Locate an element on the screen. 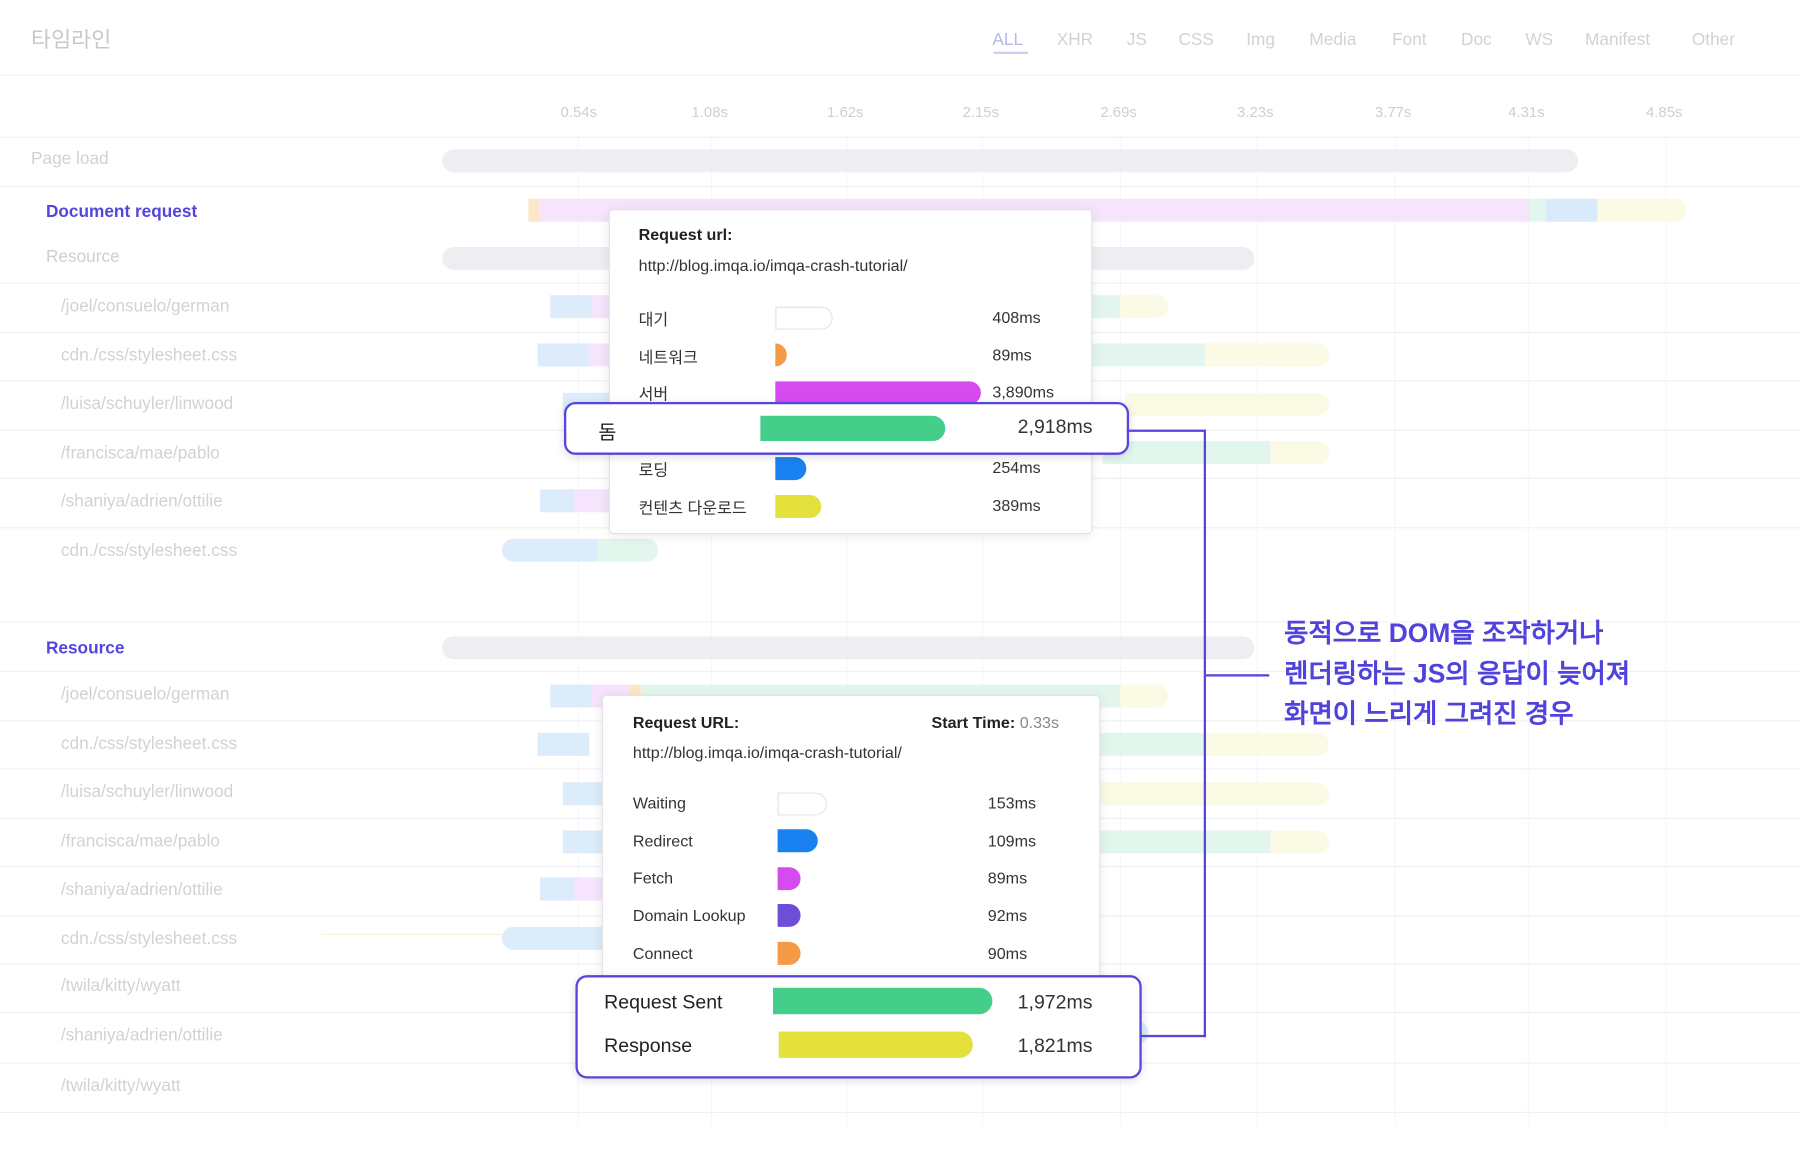 The height and width of the screenshot is (1156, 1801). connector-faint is located at coordinates (413, 934).